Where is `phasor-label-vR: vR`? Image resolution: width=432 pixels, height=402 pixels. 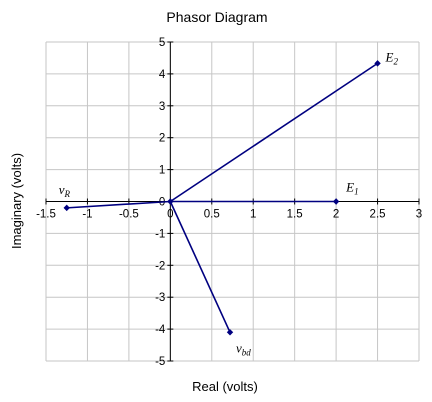 phasor-label-vR: vR is located at coordinates (65, 190).